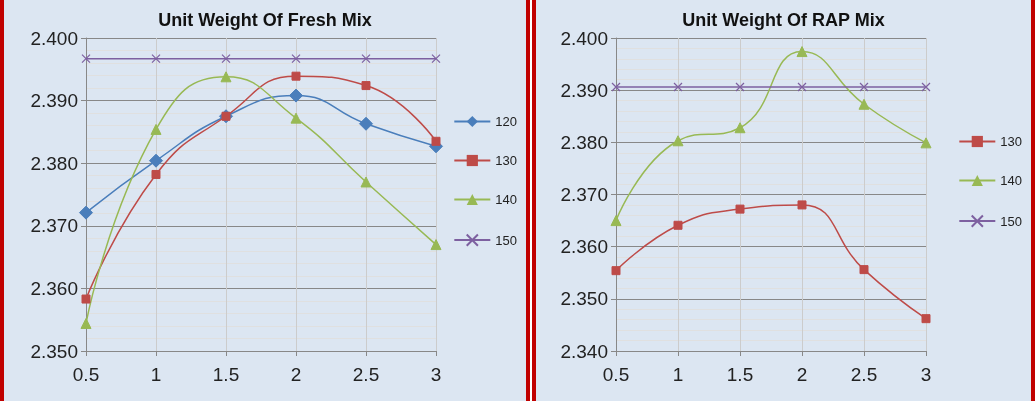  What do you see at coordinates (584, 351) in the screenshot?
I see `y-tick-label: 2.340` at bounding box center [584, 351].